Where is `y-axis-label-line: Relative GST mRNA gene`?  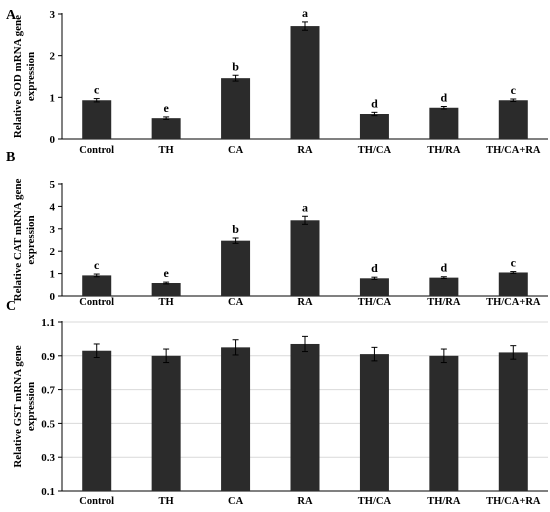
y-axis-label-line: Relative GST mRNA gene is located at coordinates (18, 406).